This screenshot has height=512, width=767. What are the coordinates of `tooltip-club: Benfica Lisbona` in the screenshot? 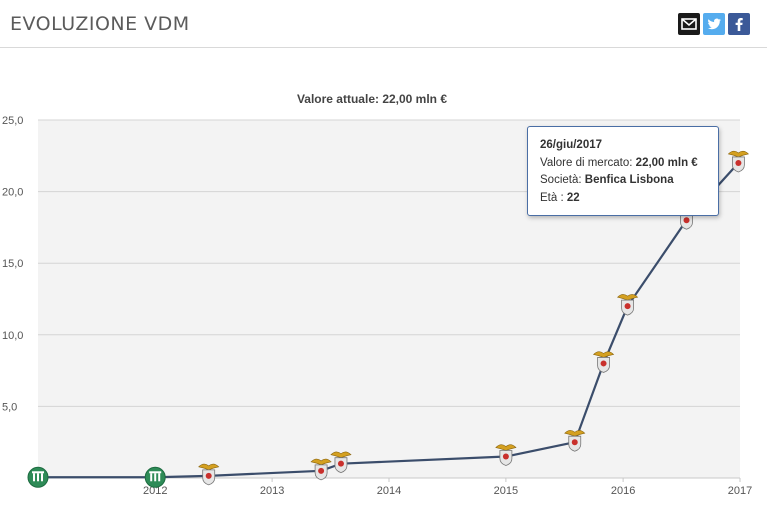 It's located at (629, 180).